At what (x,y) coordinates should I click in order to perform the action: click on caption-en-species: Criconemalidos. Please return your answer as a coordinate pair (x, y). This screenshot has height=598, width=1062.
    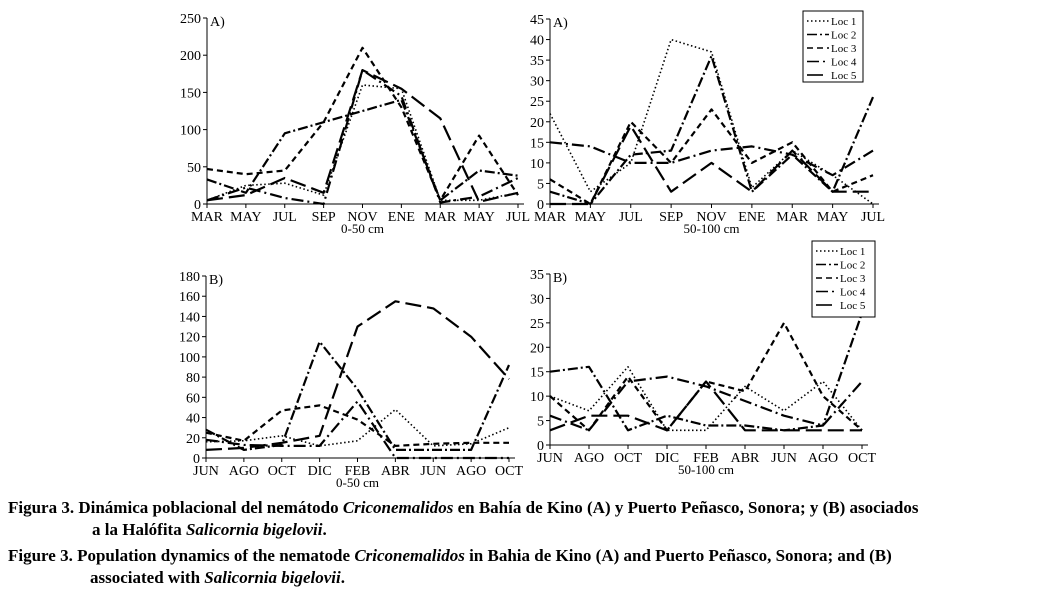
    Looking at the image, I should click on (409, 555).